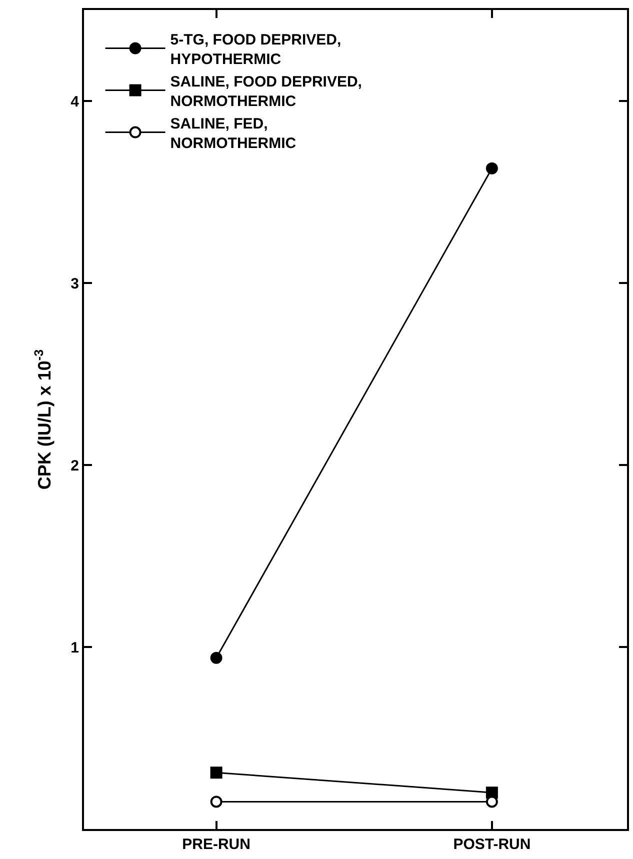  Describe the element at coordinates (74, 283) in the screenshot. I see `y-tick-label: 3` at that location.